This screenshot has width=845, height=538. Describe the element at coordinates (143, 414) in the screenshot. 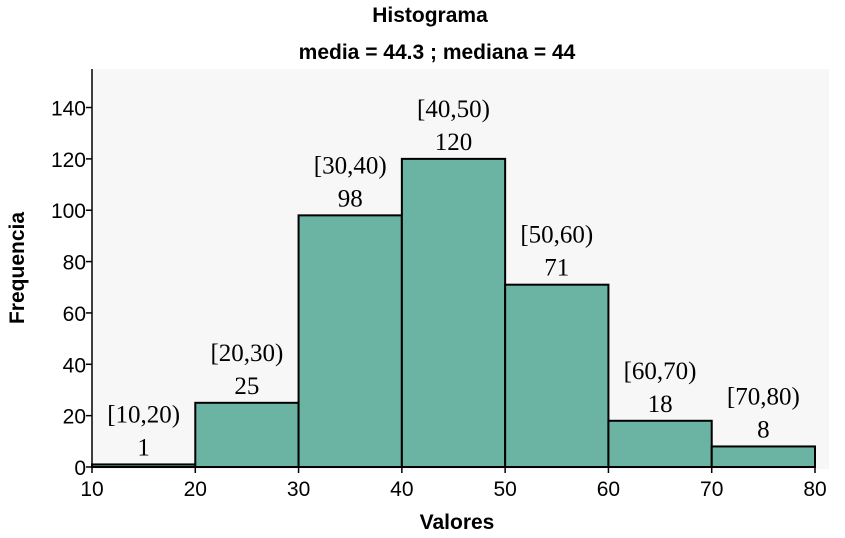

I see `bar-range-label: [10,20)` at that location.